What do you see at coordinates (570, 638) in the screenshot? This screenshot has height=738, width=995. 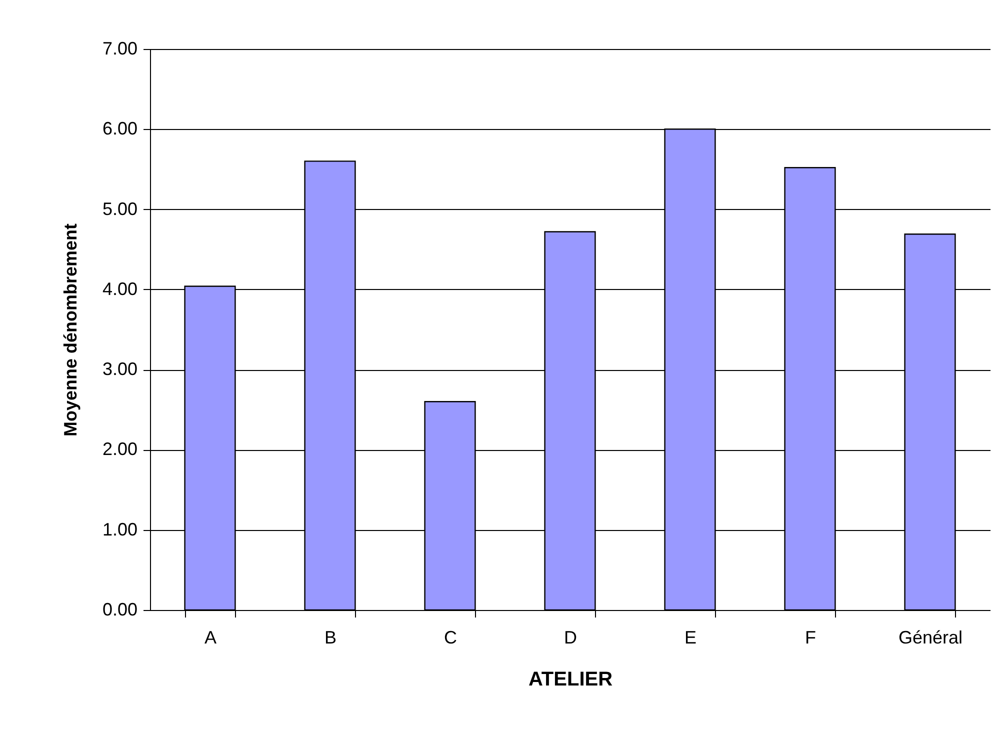 I see `x-tick-label: D` at bounding box center [570, 638].